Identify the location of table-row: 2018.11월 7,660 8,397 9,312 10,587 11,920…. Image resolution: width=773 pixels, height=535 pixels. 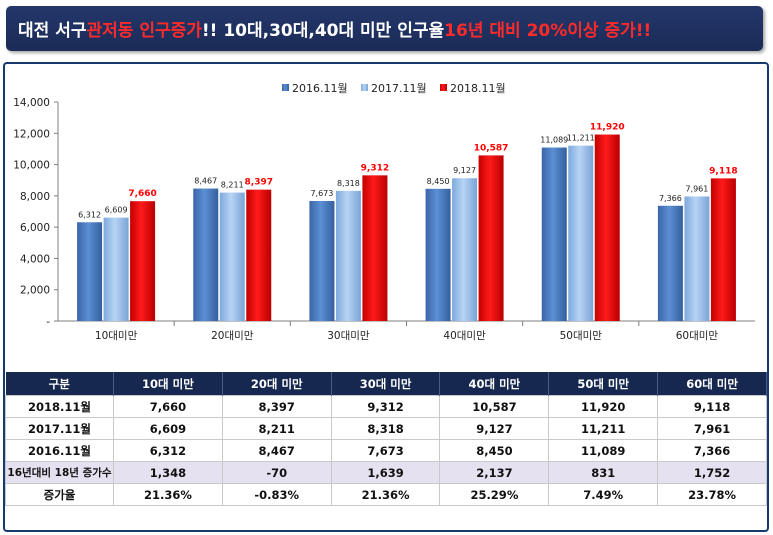
(386, 406).